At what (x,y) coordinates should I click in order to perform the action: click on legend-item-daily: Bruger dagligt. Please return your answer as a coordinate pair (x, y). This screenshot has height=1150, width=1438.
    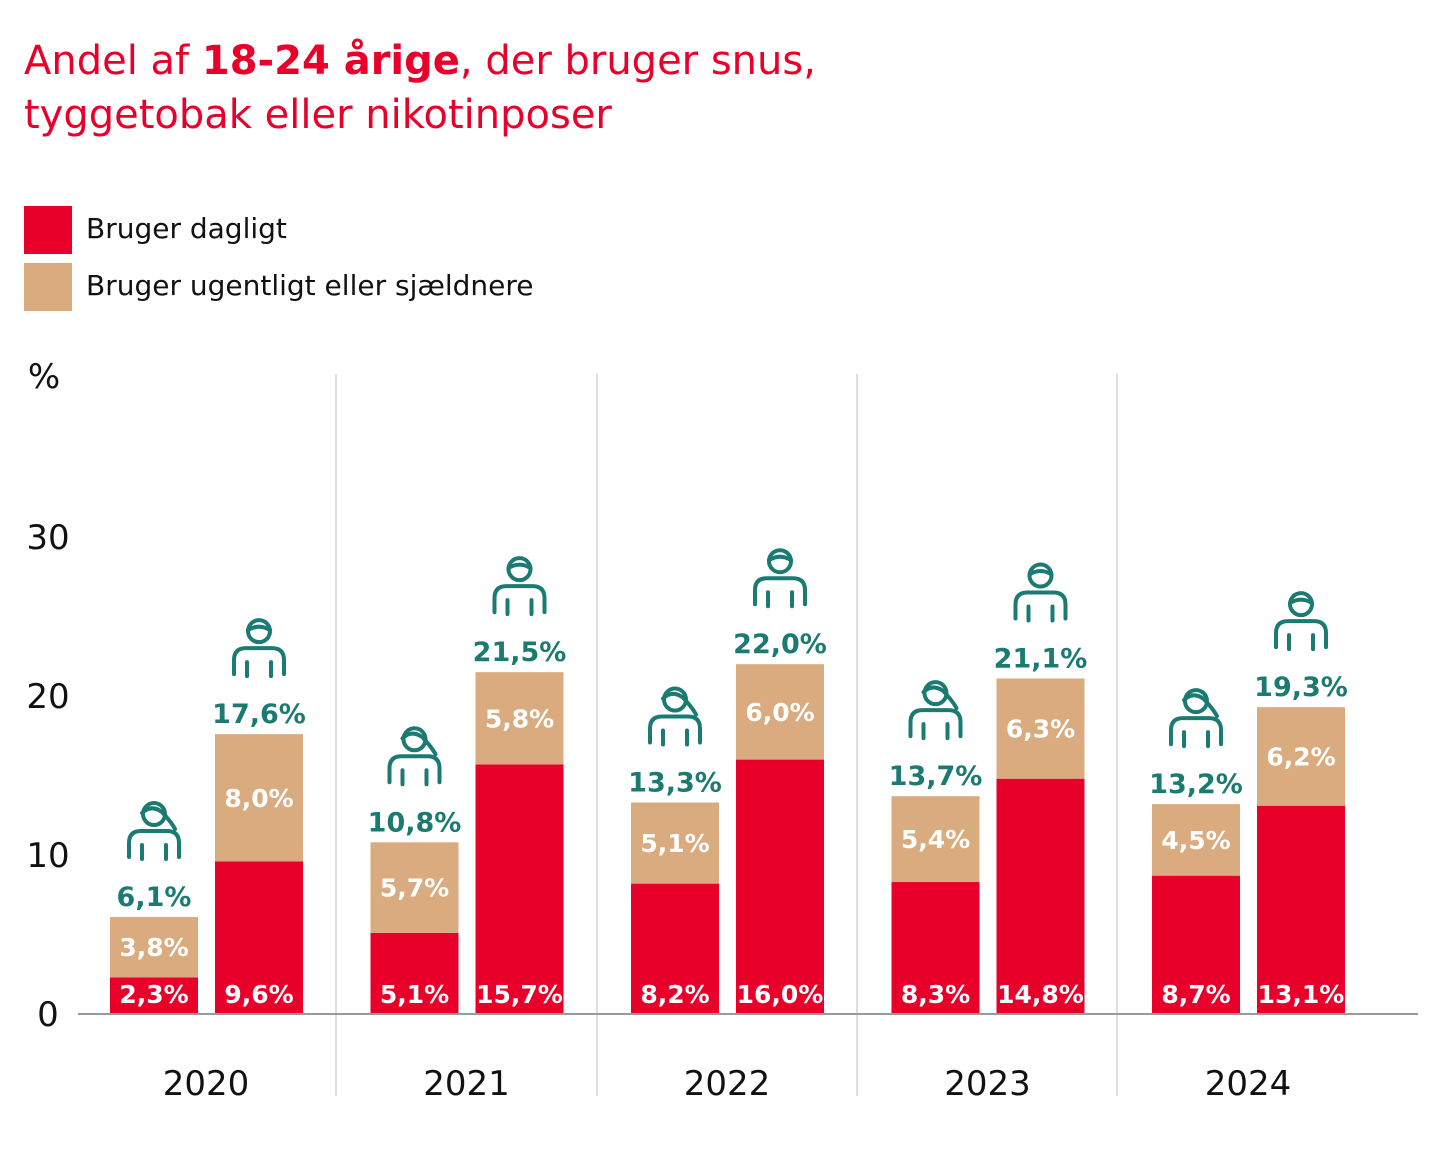
    Looking at the image, I should click on (374, 230).